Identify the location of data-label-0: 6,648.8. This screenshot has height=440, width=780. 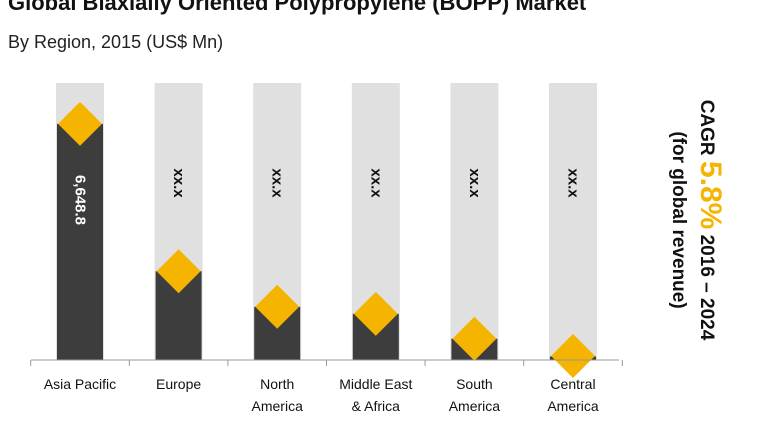
(80, 200).